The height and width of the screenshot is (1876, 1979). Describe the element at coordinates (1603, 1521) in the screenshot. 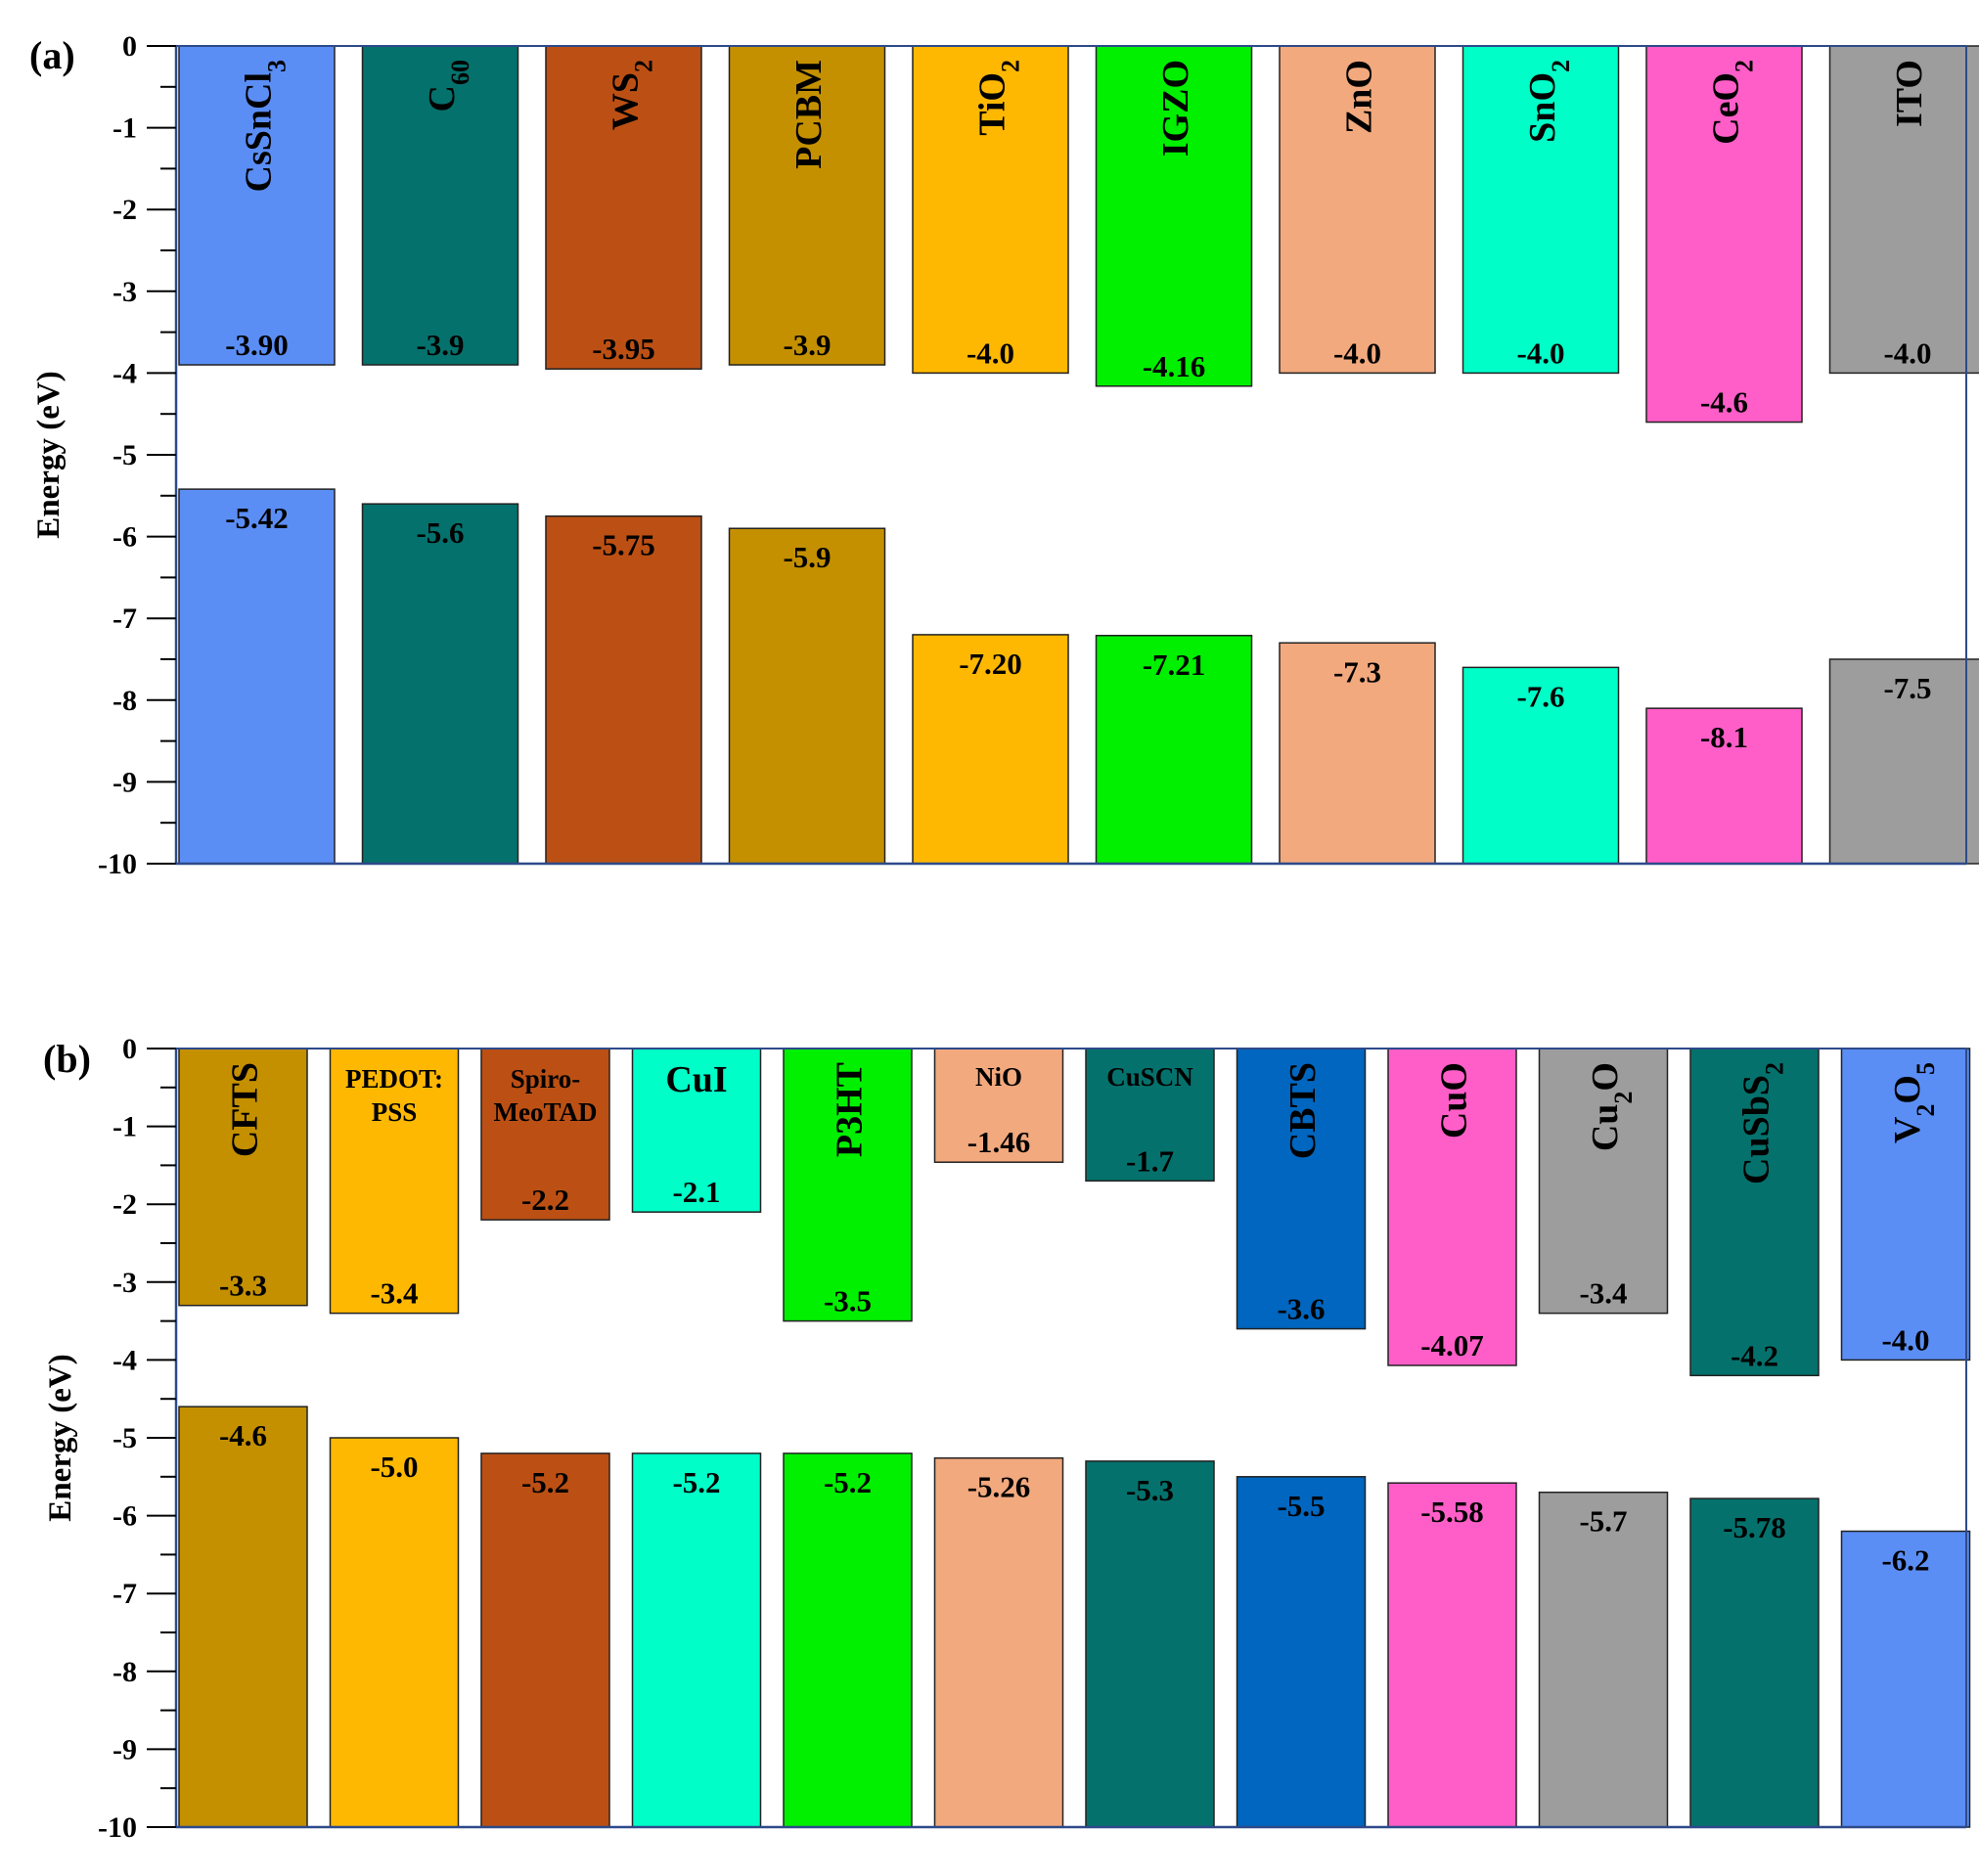

I see `lower-value-label: -5.7` at that location.